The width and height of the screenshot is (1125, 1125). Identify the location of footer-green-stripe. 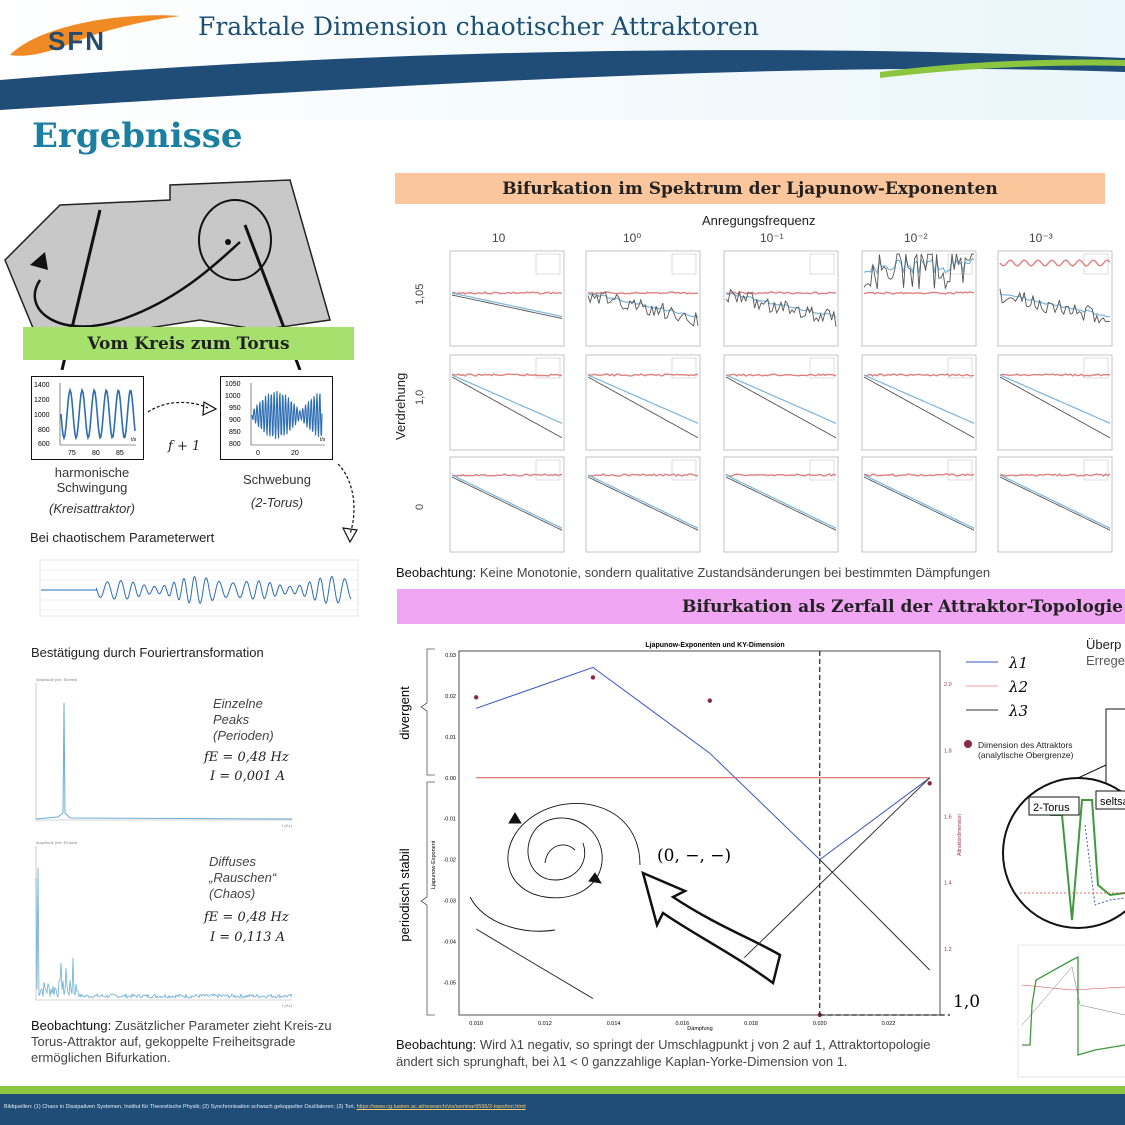
(562, 1090).